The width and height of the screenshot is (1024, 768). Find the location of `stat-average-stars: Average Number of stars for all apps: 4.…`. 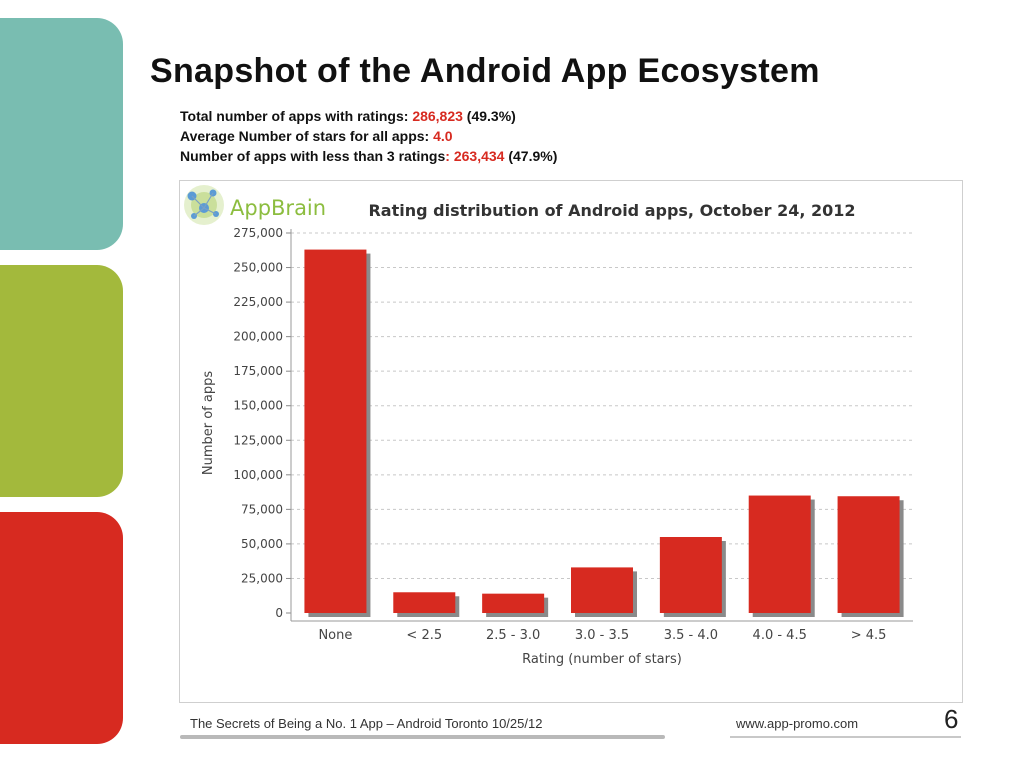

stat-average-stars: Average Number of stars for all apps: 4.… is located at coordinates (368, 136).